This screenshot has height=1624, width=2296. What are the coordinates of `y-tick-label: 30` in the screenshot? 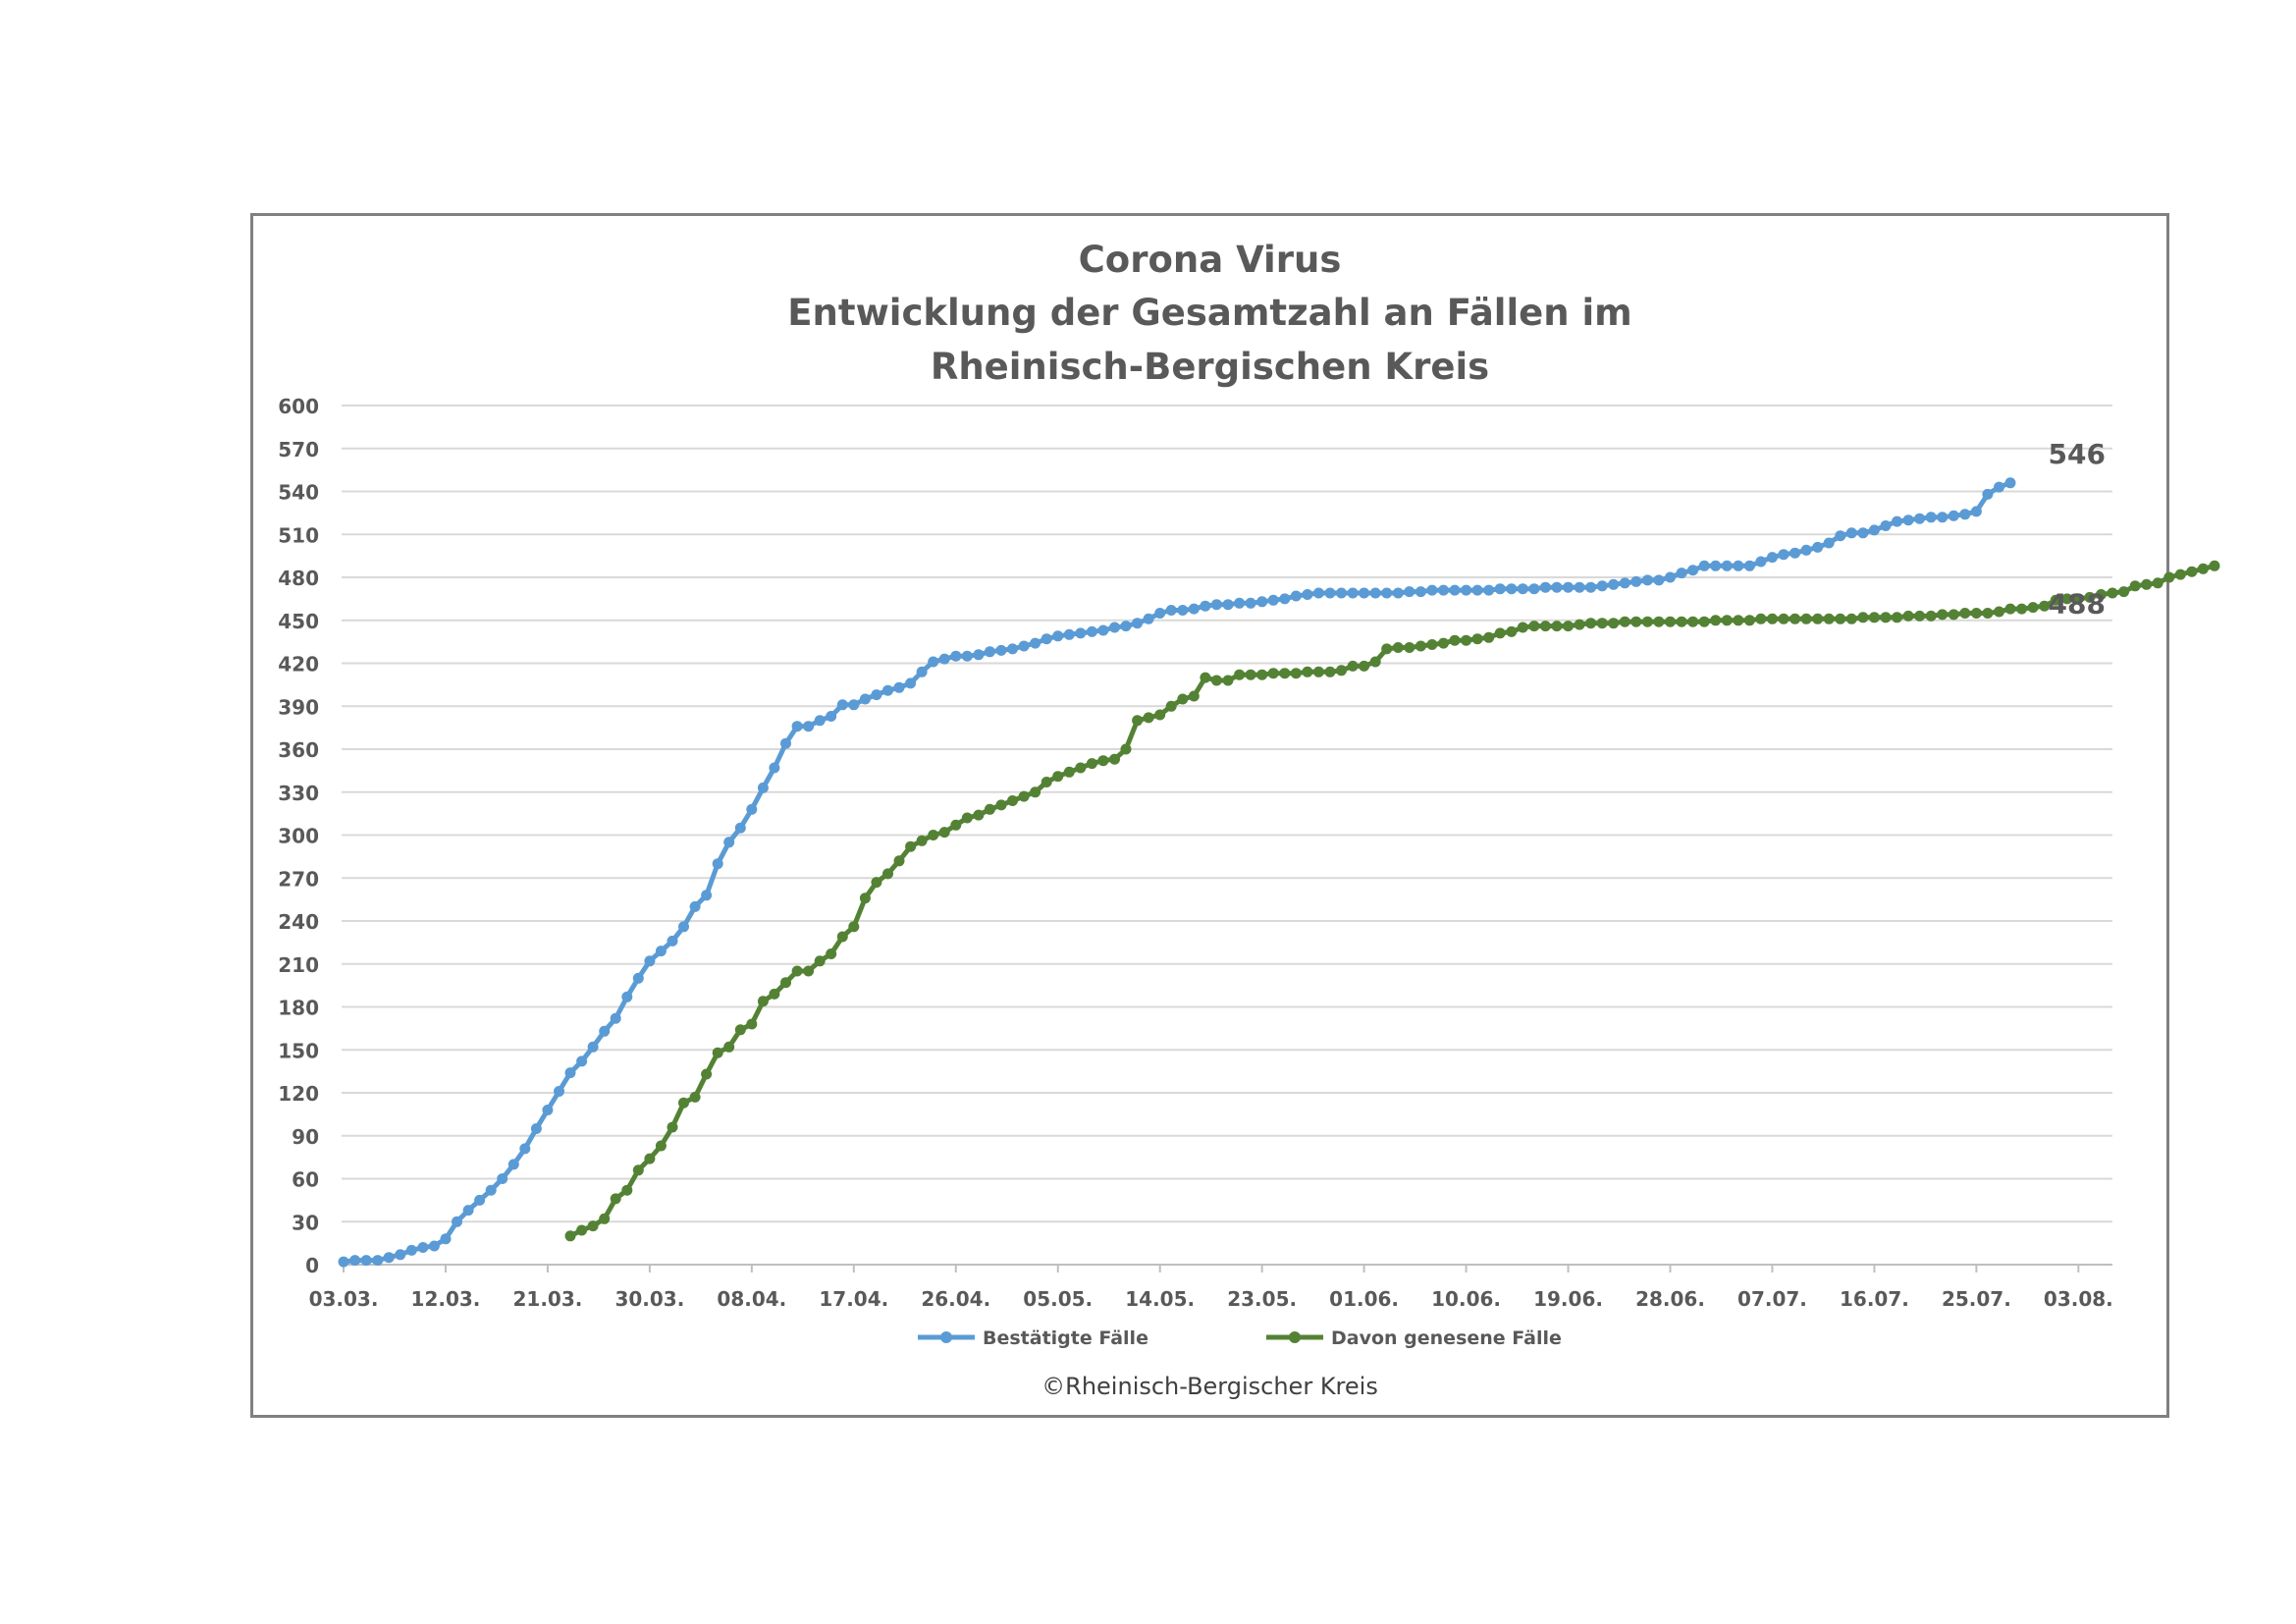 It's located at (305, 1222).